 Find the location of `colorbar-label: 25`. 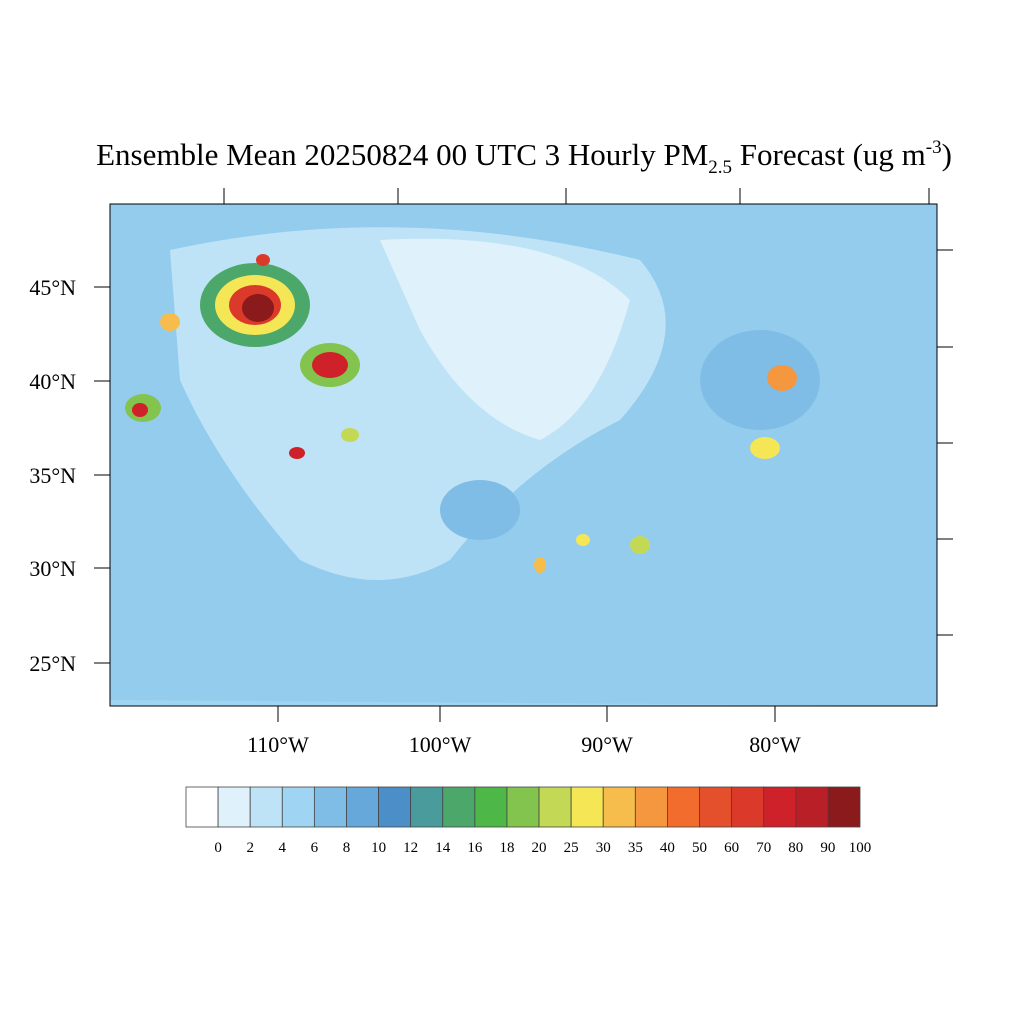

colorbar-label: 25 is located at coordinates (571, 848).